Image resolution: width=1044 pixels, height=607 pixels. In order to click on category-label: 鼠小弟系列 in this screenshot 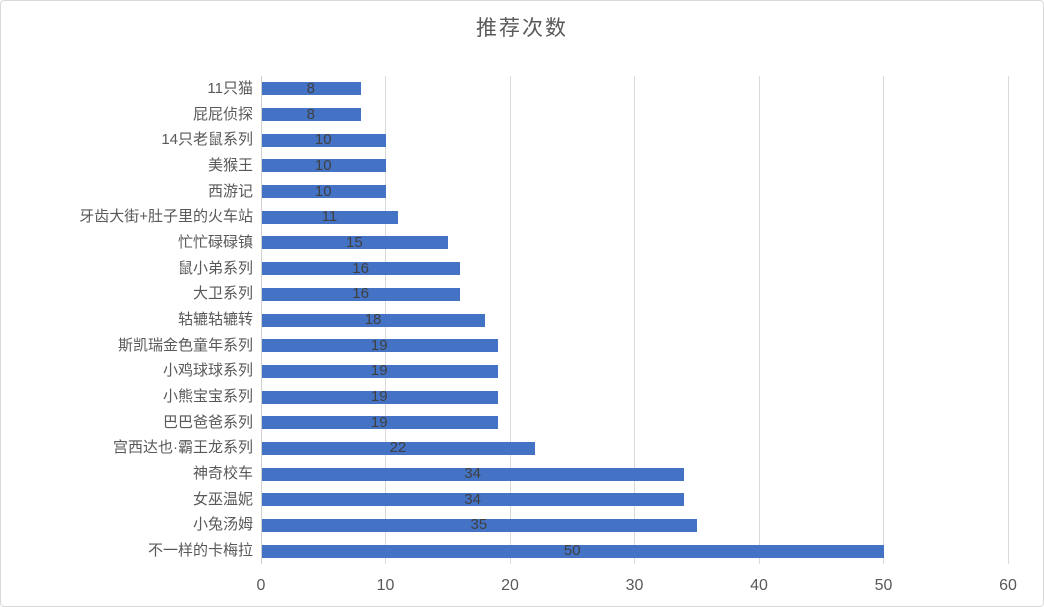, I will do `click(215, 268)`.